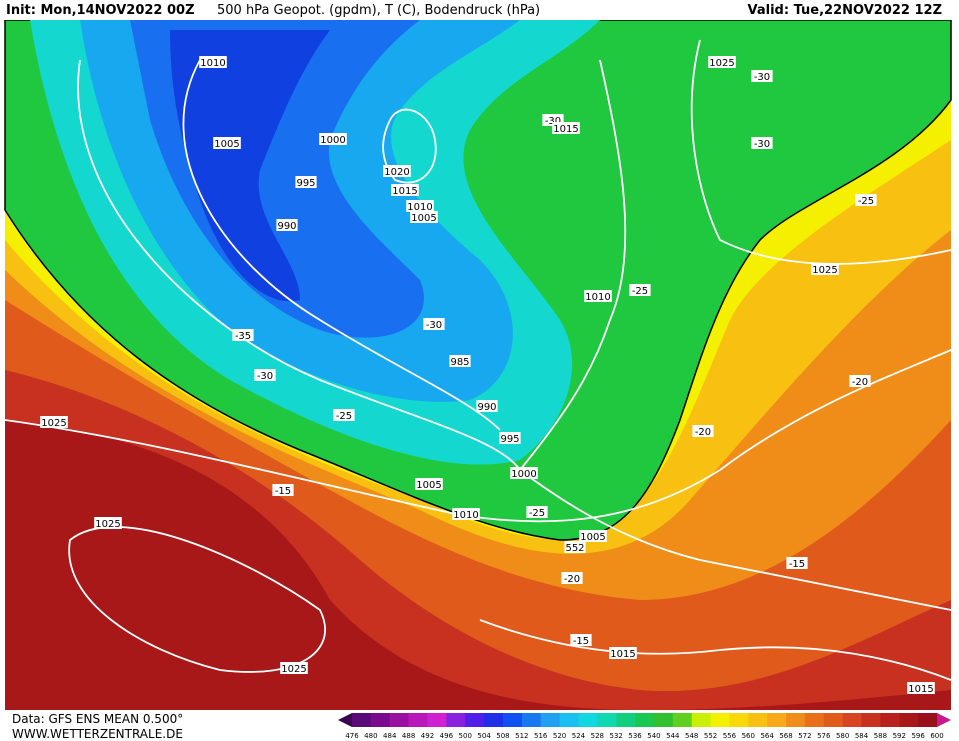 This screenshot has width=959, height=741. What do you see at coordinates (502, 736) in the screenshot?
I see `colorbar-label: 508` at bounding box center [502, 736].